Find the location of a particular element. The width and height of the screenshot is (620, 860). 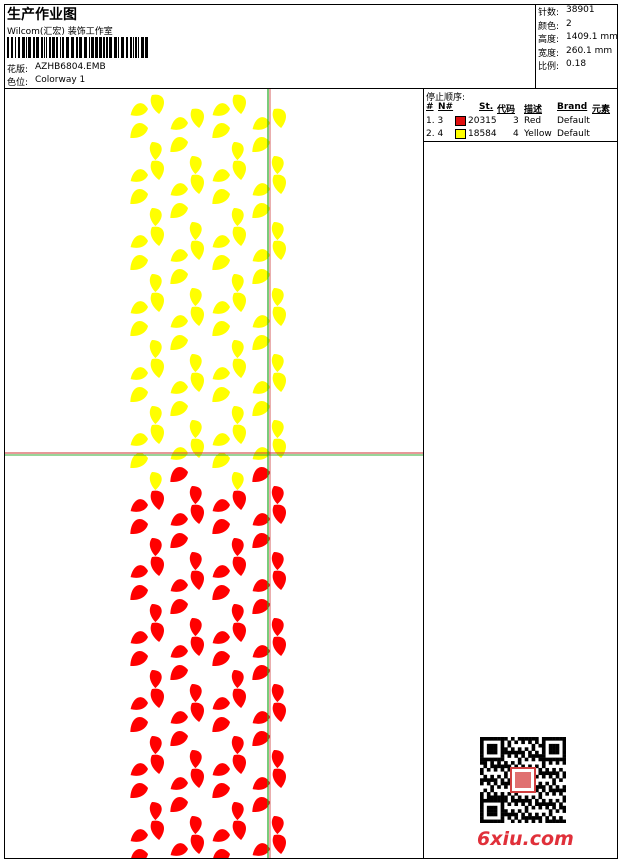

stat-label: 针数: is located at coordinates (549, 13).